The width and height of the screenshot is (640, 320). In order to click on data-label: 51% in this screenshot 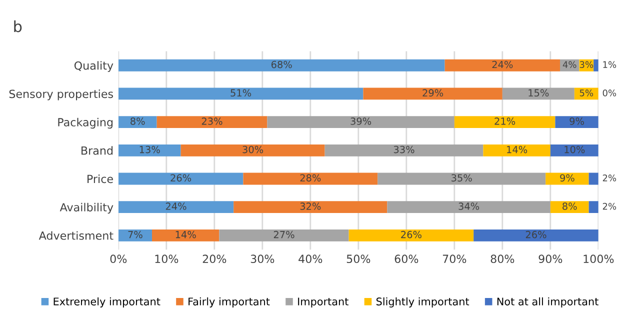, I will do `click(241, 93)`.